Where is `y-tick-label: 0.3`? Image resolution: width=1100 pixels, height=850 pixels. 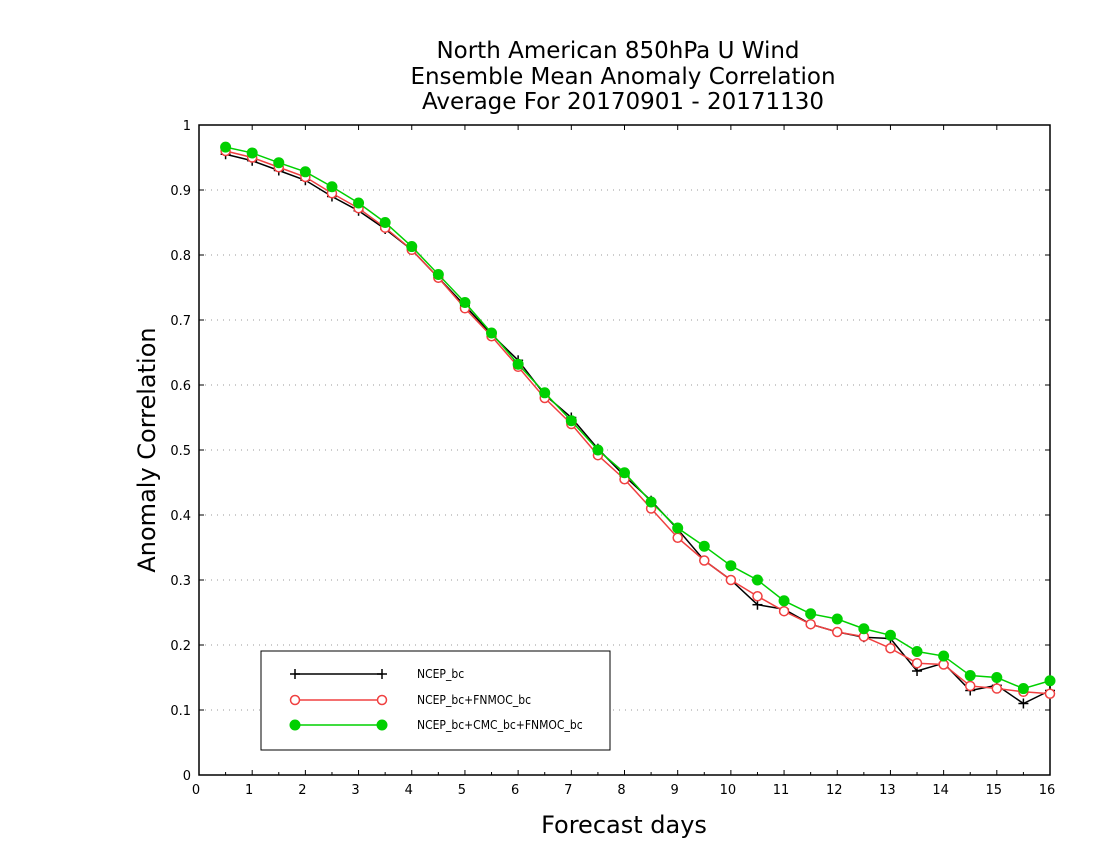 y-tick-label: 0.3 is located at coordinates (180, 581).